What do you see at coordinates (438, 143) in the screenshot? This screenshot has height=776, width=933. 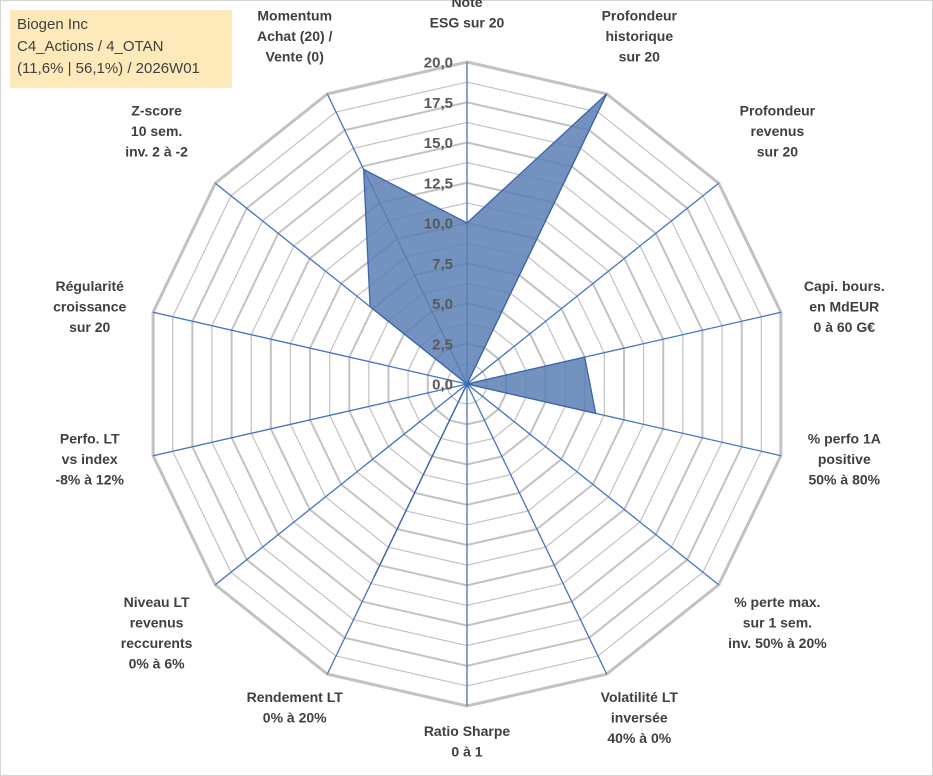 I see `tick-label: 15,0` at bounding box center [438, 143].